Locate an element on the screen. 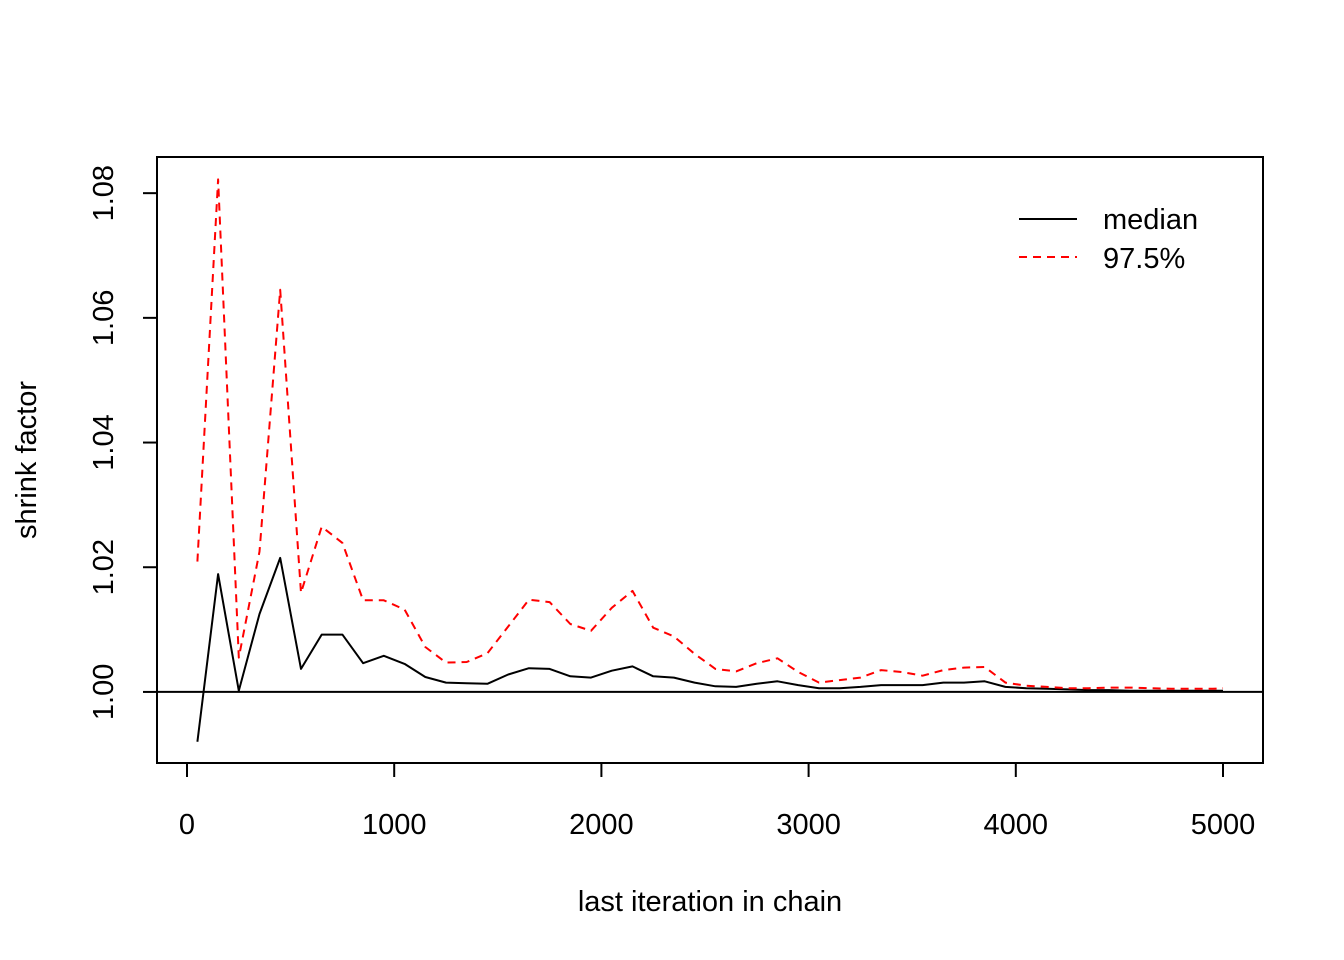 This screenshot has width=1344, height=960. x-tick-label: 4000 is located at coordinates (1016, 825).